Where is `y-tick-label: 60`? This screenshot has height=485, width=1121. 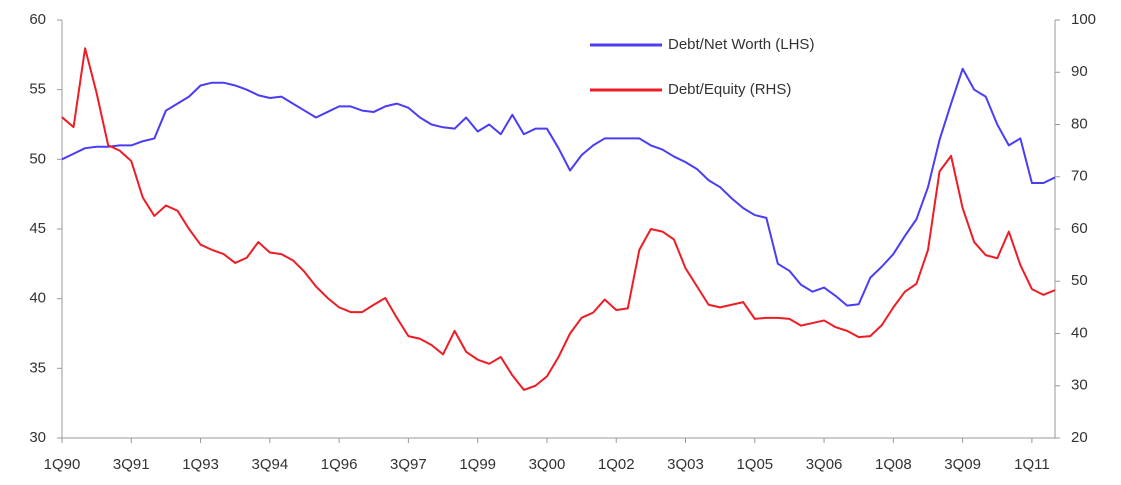 y-tick-label: 60 is located at coordinates (37, 19).